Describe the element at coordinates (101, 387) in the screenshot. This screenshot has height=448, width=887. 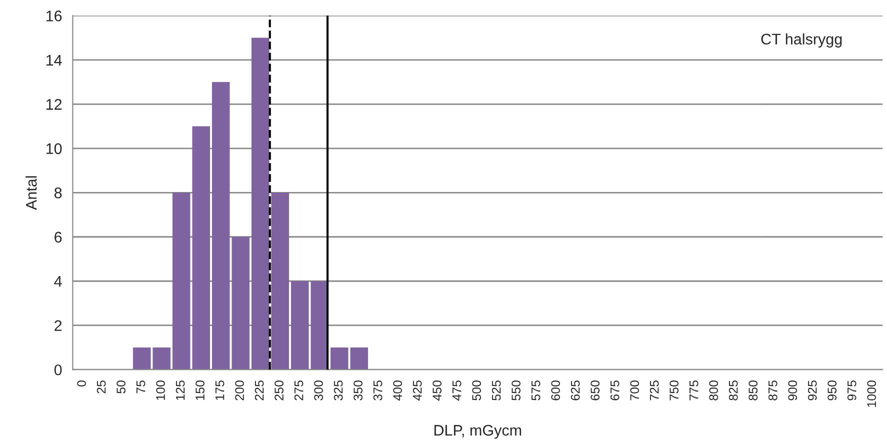
I see `x-tick-label: 25` at that location.